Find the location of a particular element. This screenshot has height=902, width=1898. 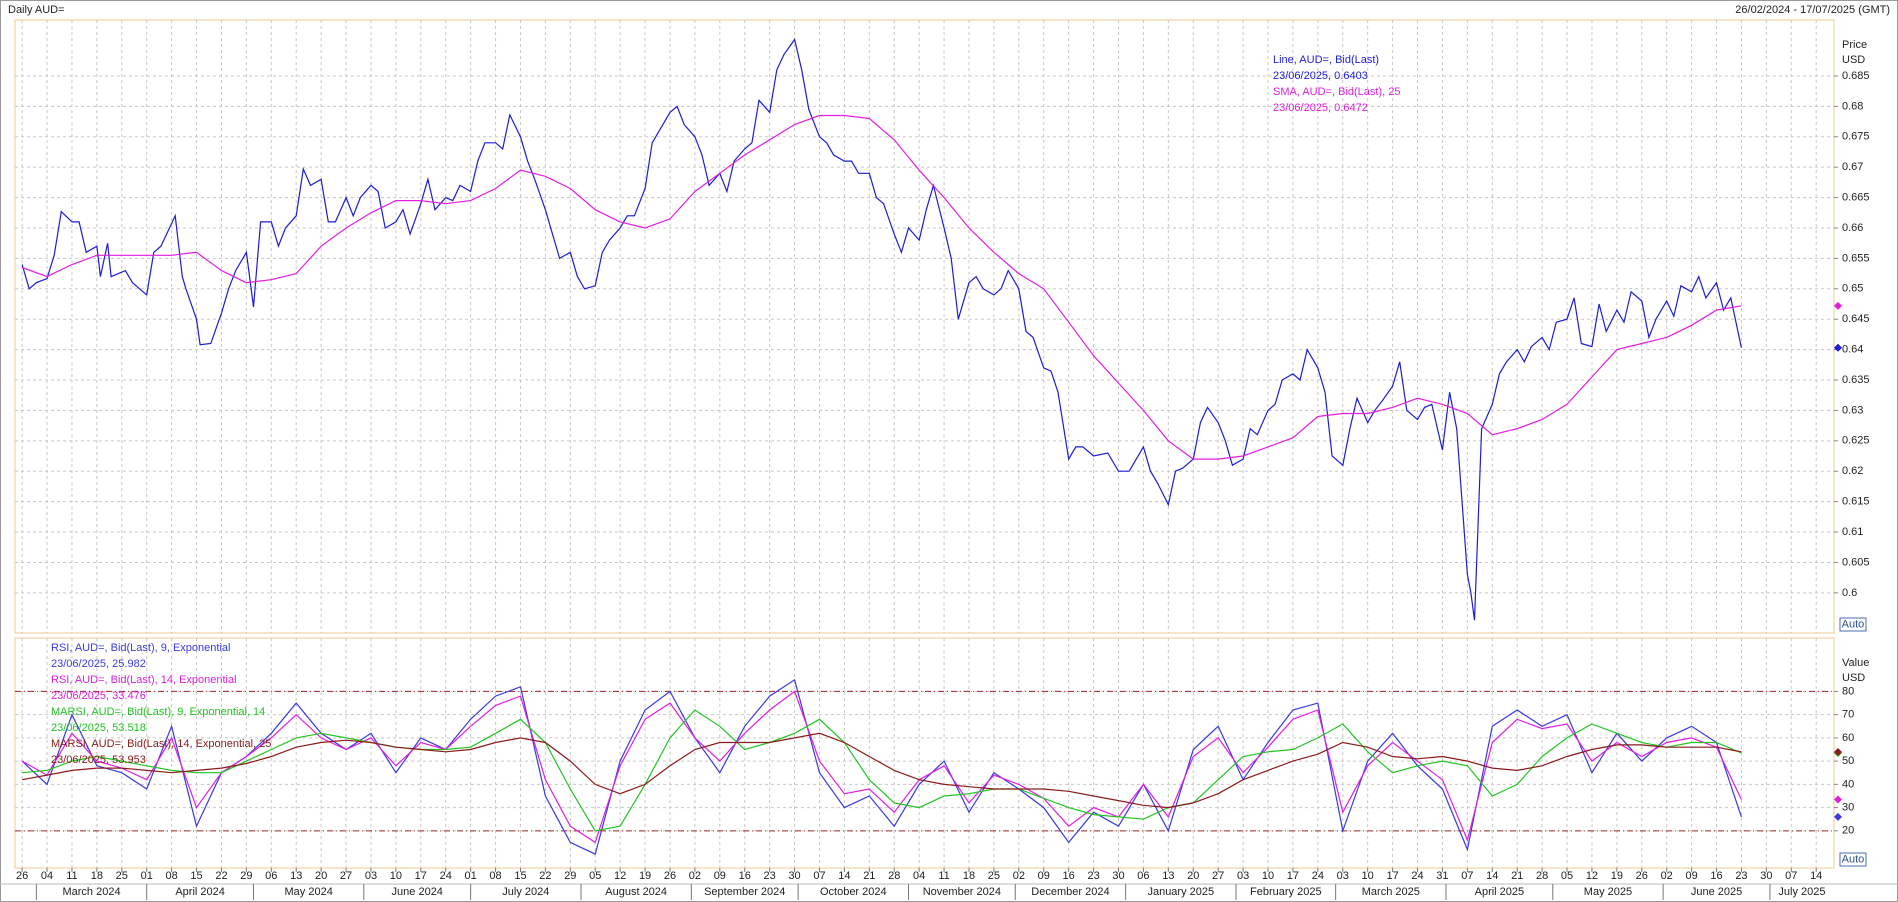

month-label: August 2024 is located at coordinates (636, 892).